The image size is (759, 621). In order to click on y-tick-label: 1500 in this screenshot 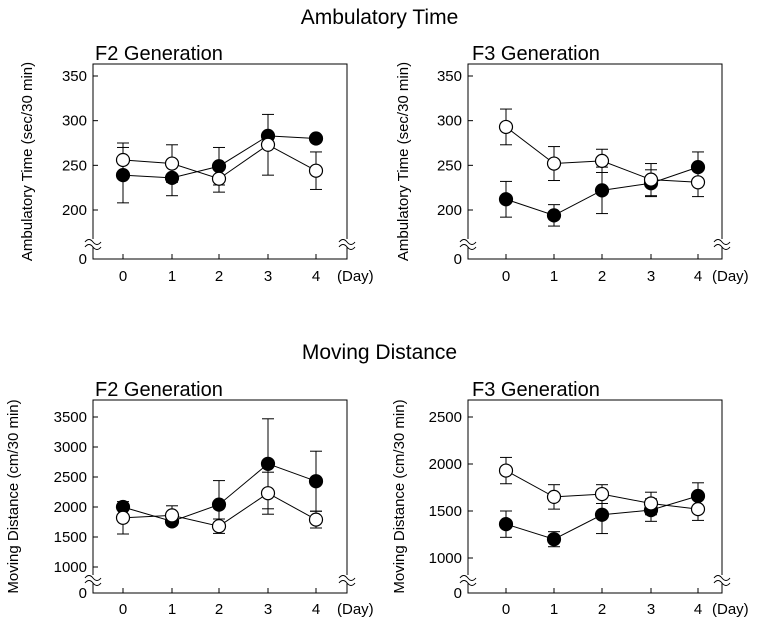, I will do `click(70, 537)`.